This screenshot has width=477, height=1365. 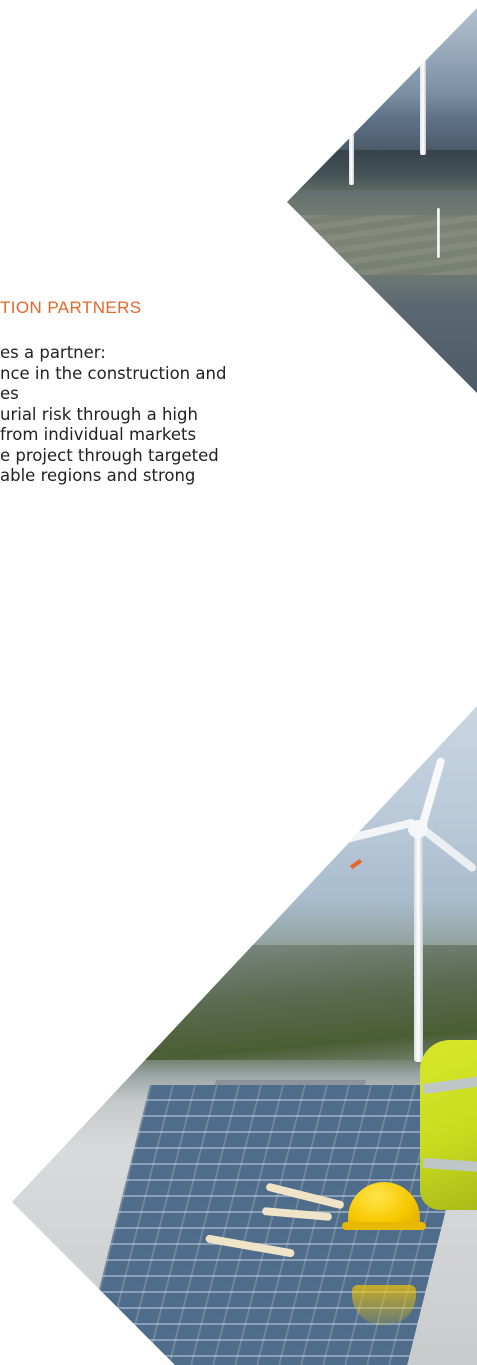 I want to click on orange-accent-mark, so click(x=356, y=864).